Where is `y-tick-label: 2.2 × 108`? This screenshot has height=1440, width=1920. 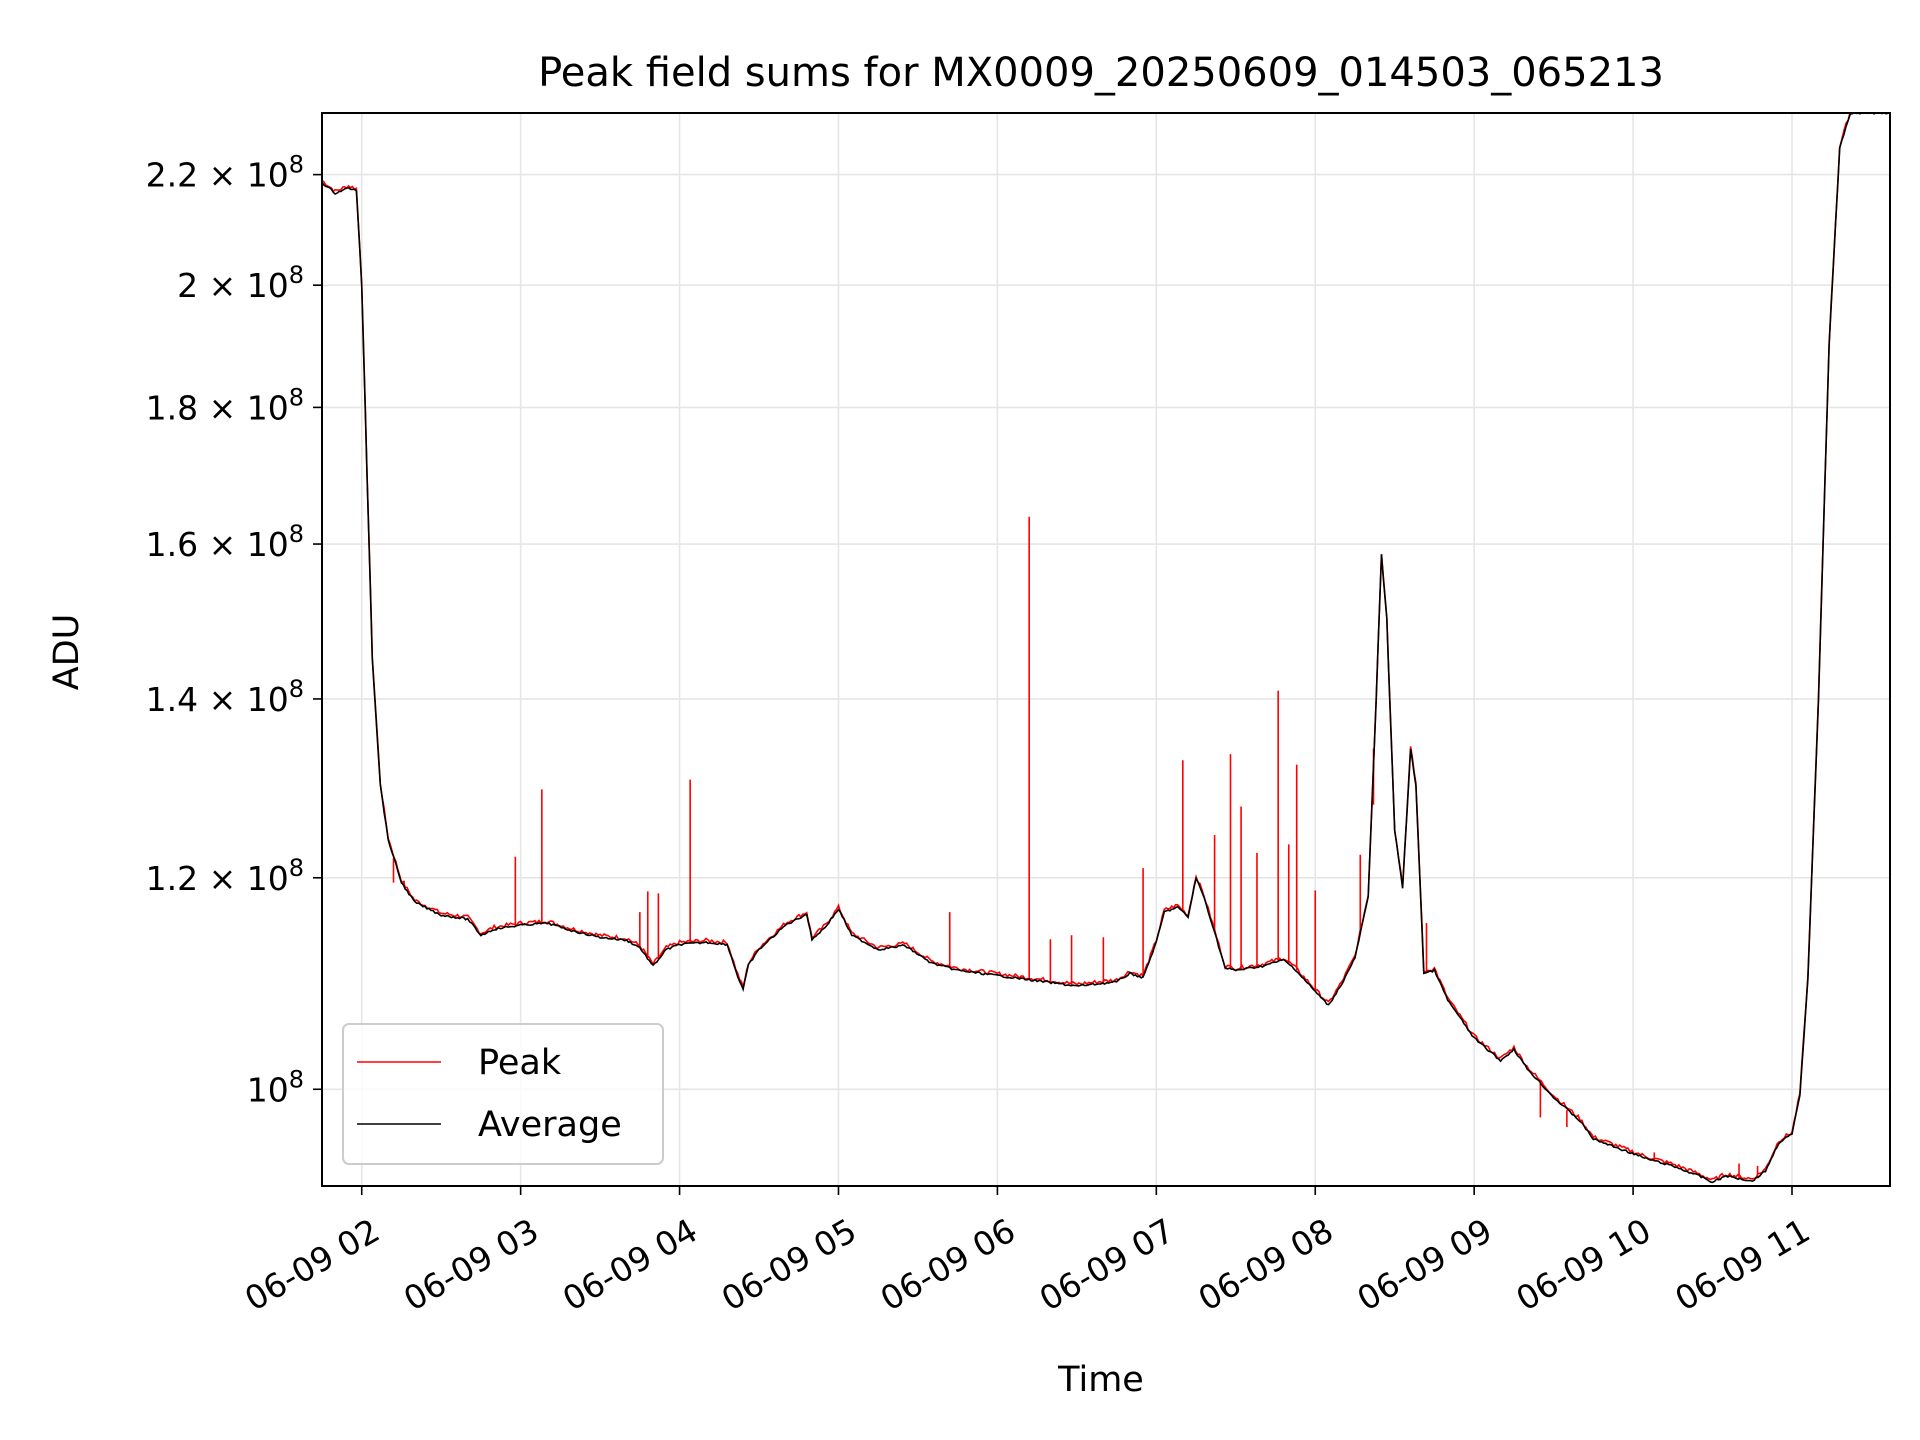
y-tick-label: 2.2 × 108 is located at coordinates (225, 173).